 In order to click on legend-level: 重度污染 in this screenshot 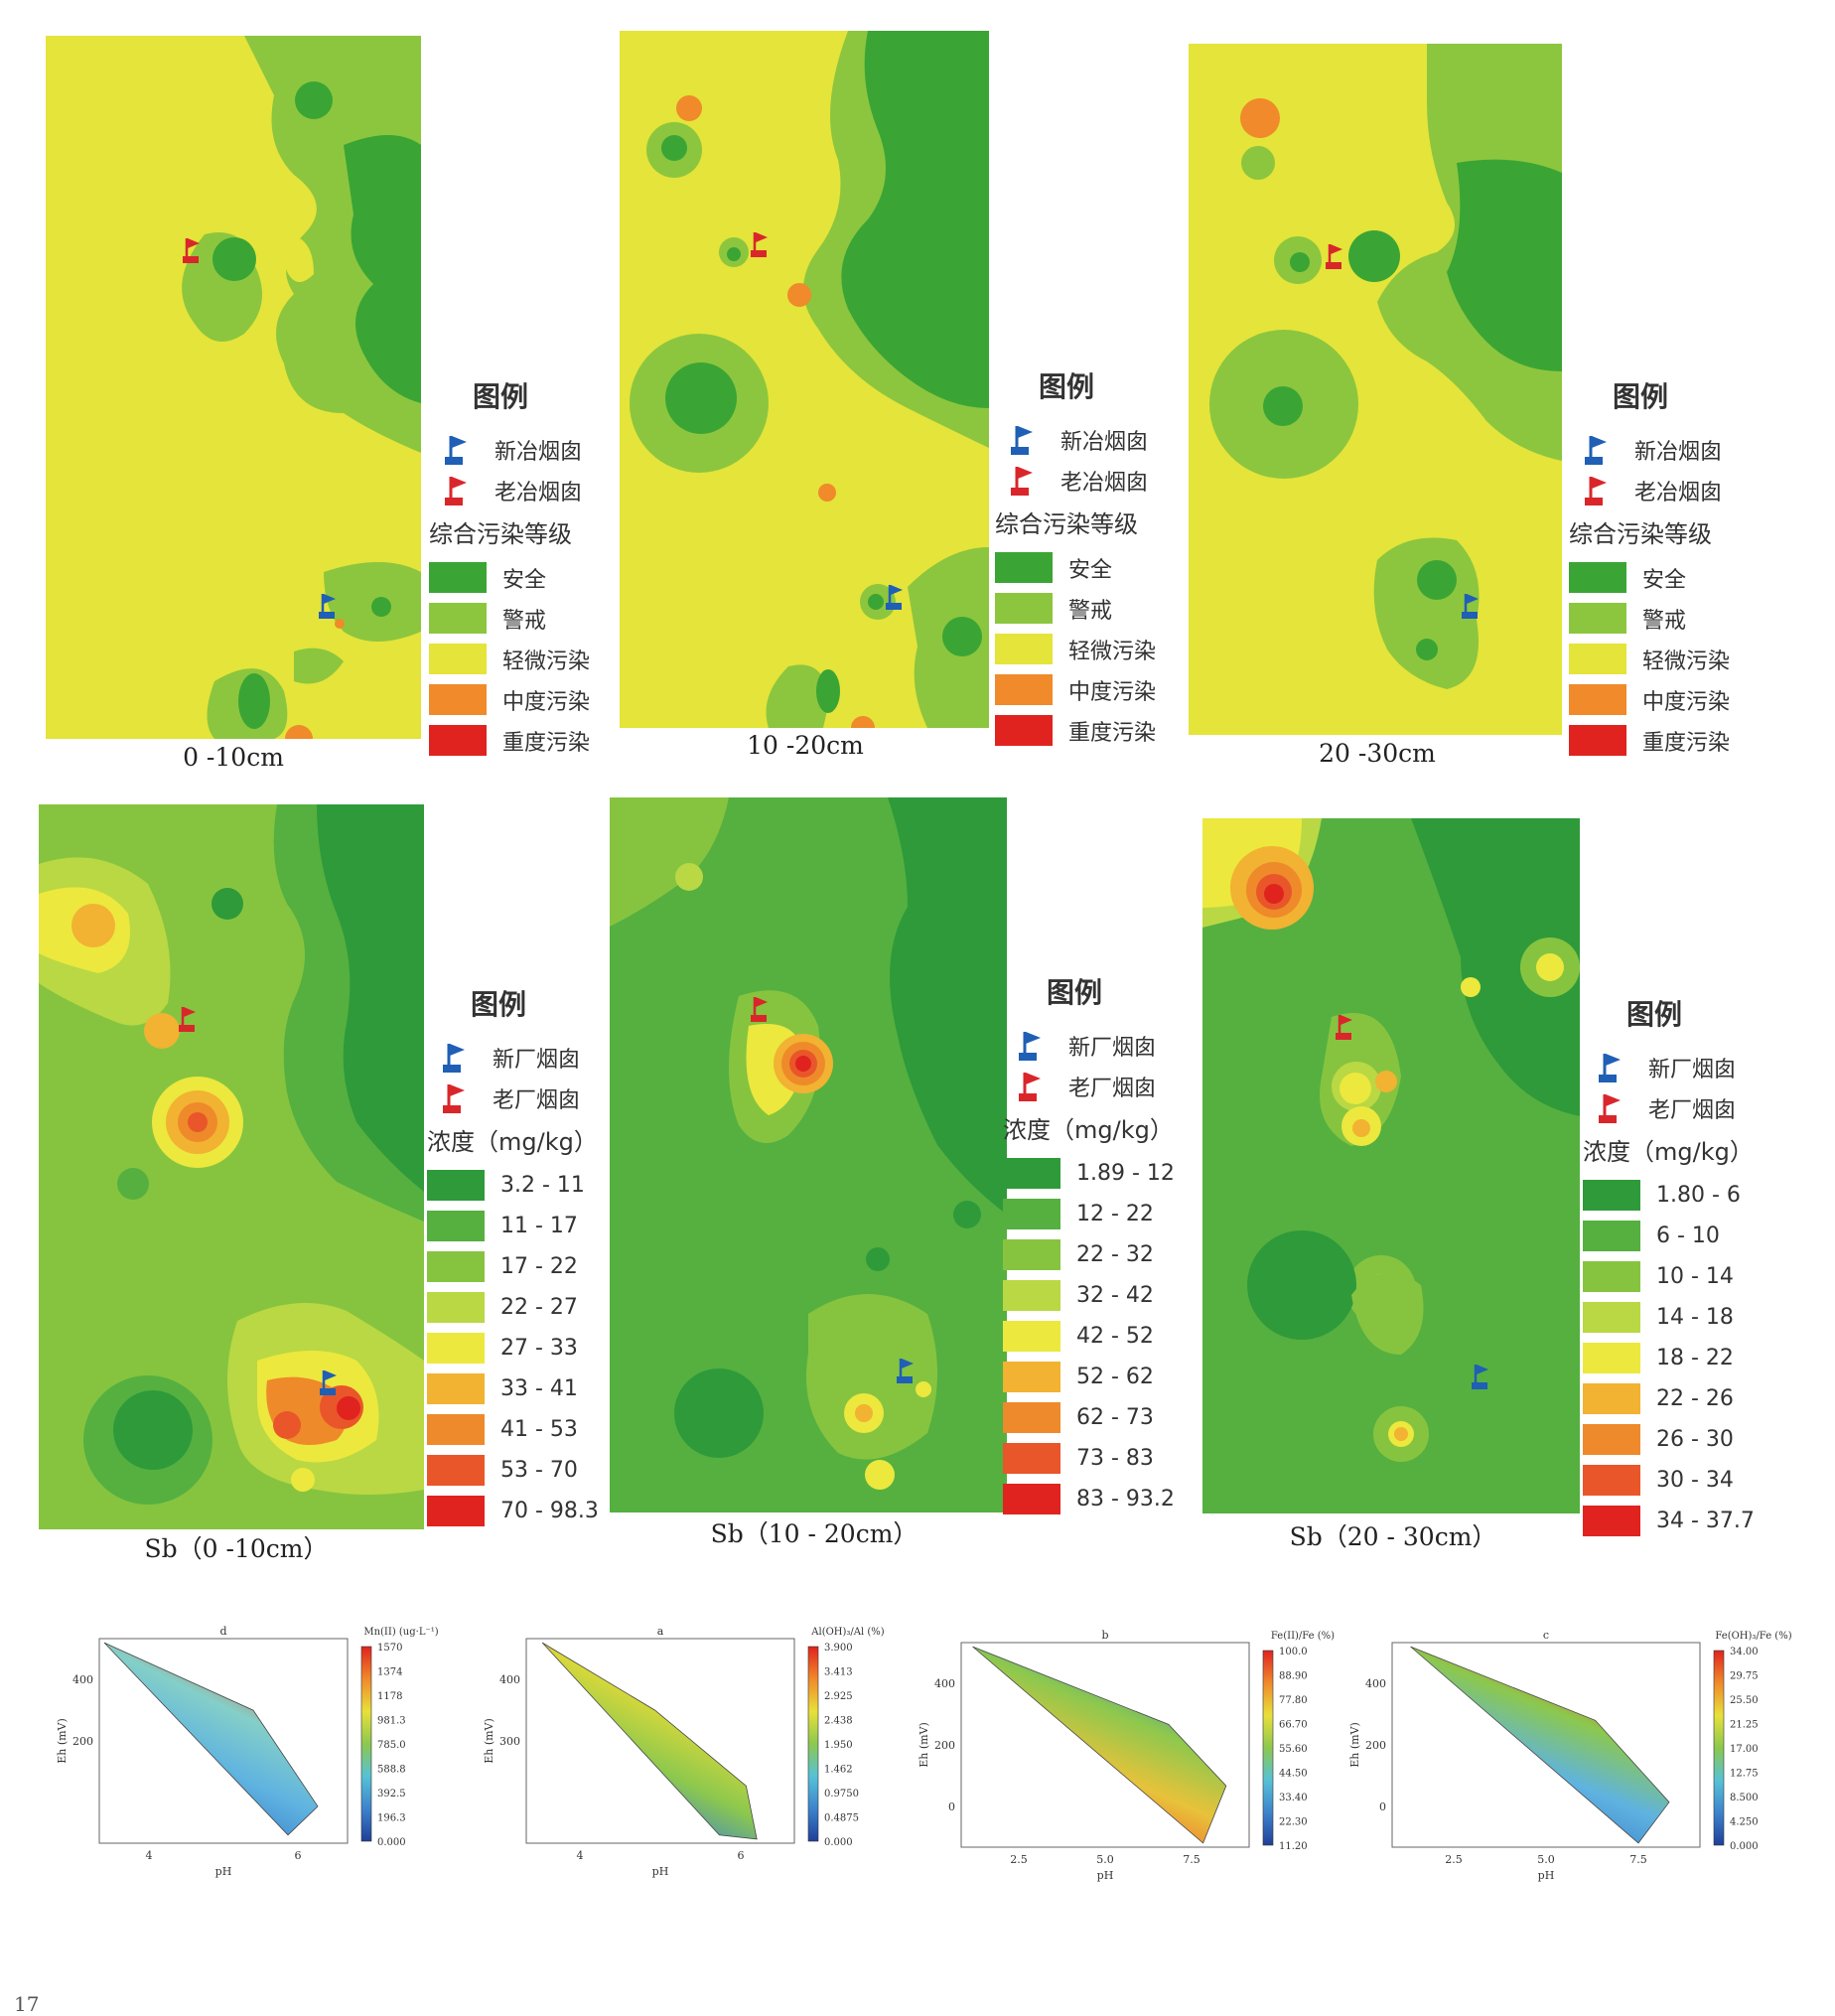, I will do `click(546, 743)`.